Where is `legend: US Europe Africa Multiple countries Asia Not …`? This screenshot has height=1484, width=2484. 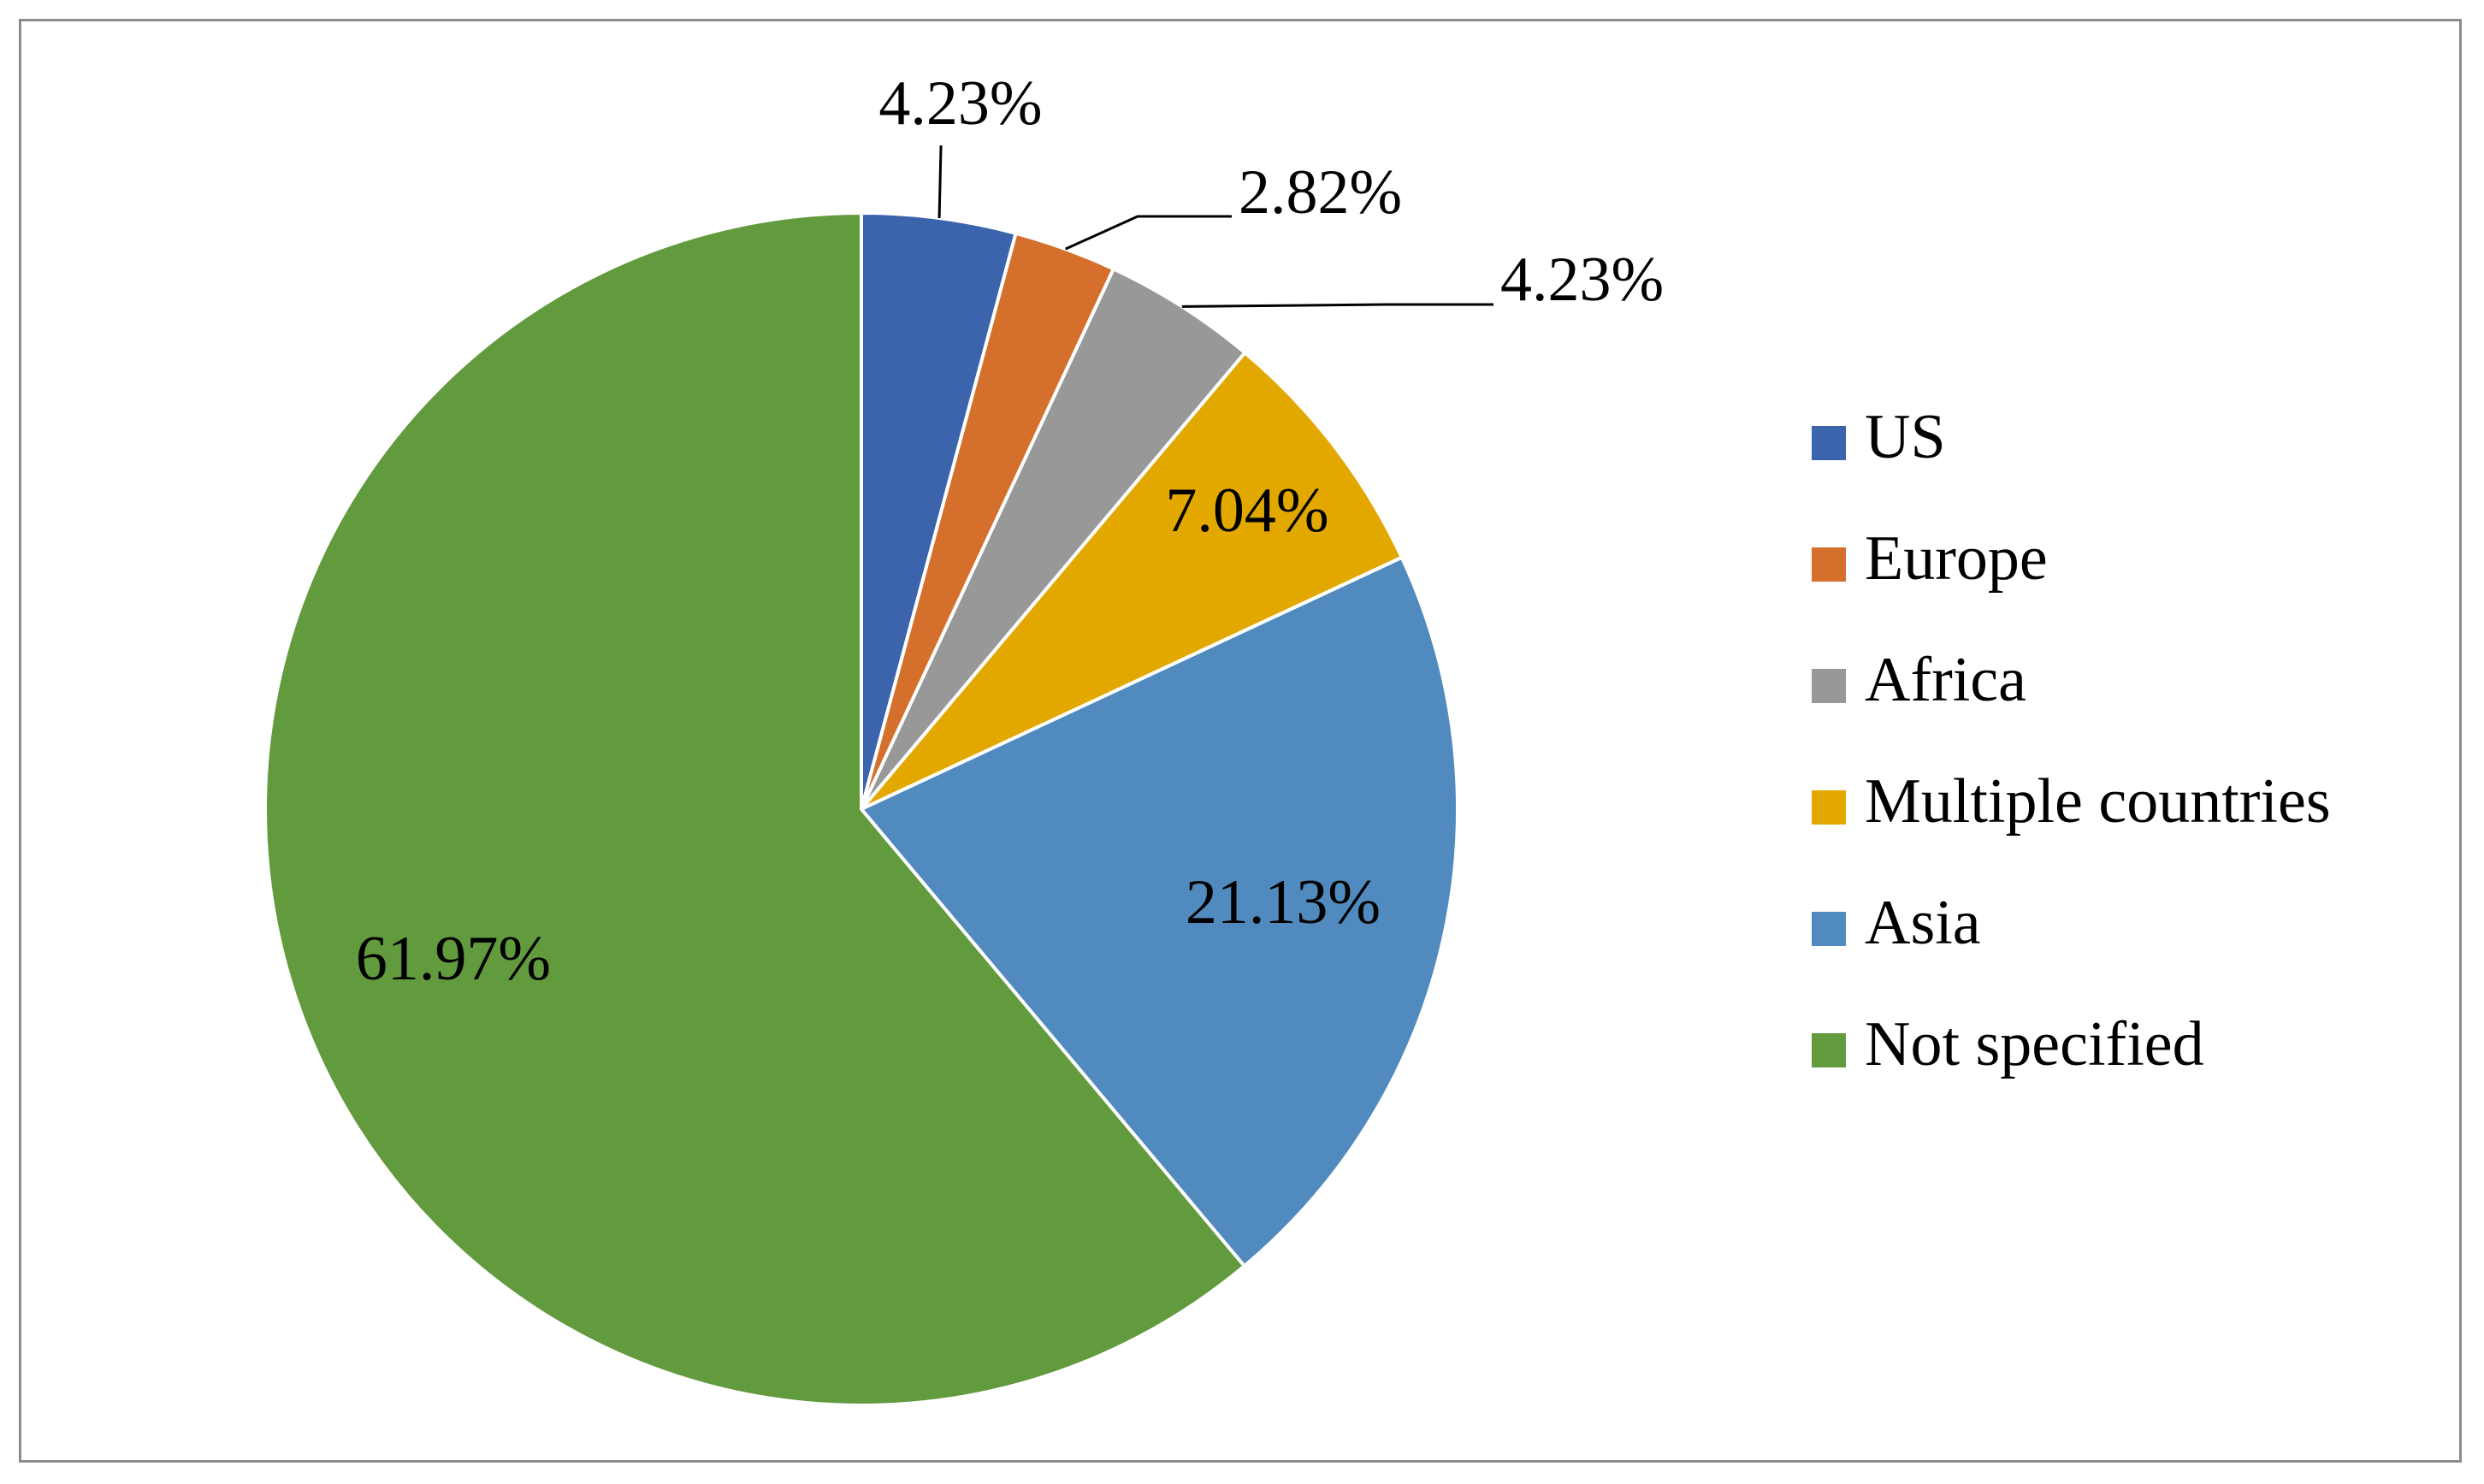
legend: US Europe Africa Multiple countries Asia Not … is located at coordinates (2072, 740).